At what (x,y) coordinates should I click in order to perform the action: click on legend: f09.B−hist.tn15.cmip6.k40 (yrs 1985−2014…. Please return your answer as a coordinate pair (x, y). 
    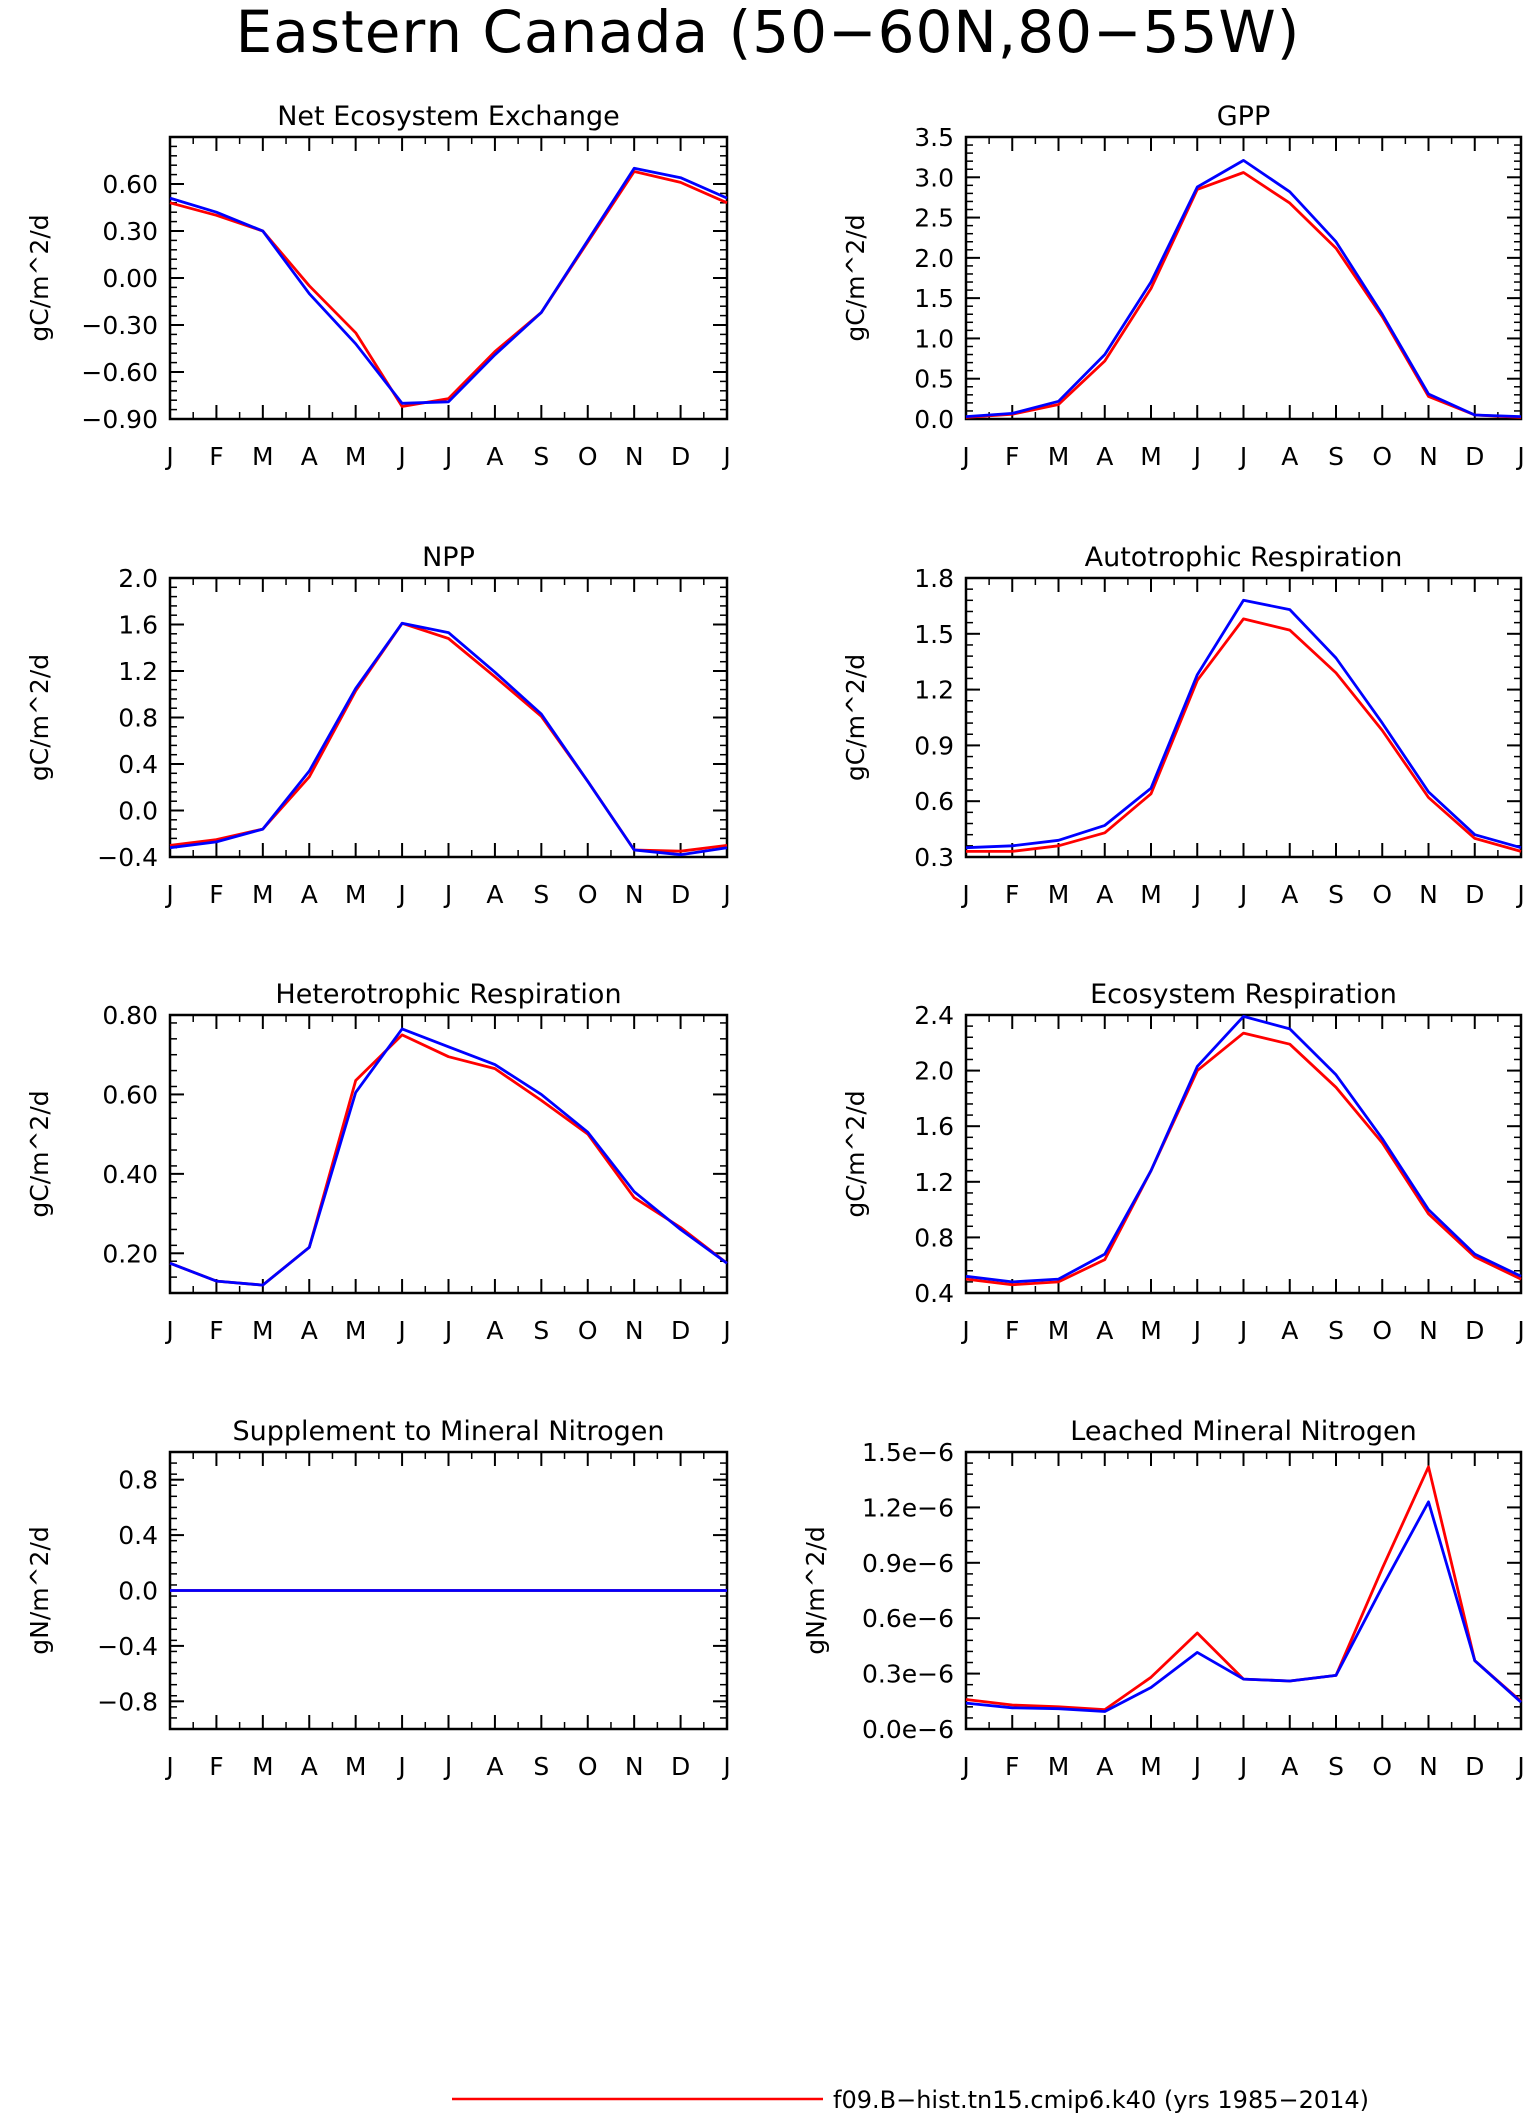
    Looking at the image, I should click on (910, 2100).